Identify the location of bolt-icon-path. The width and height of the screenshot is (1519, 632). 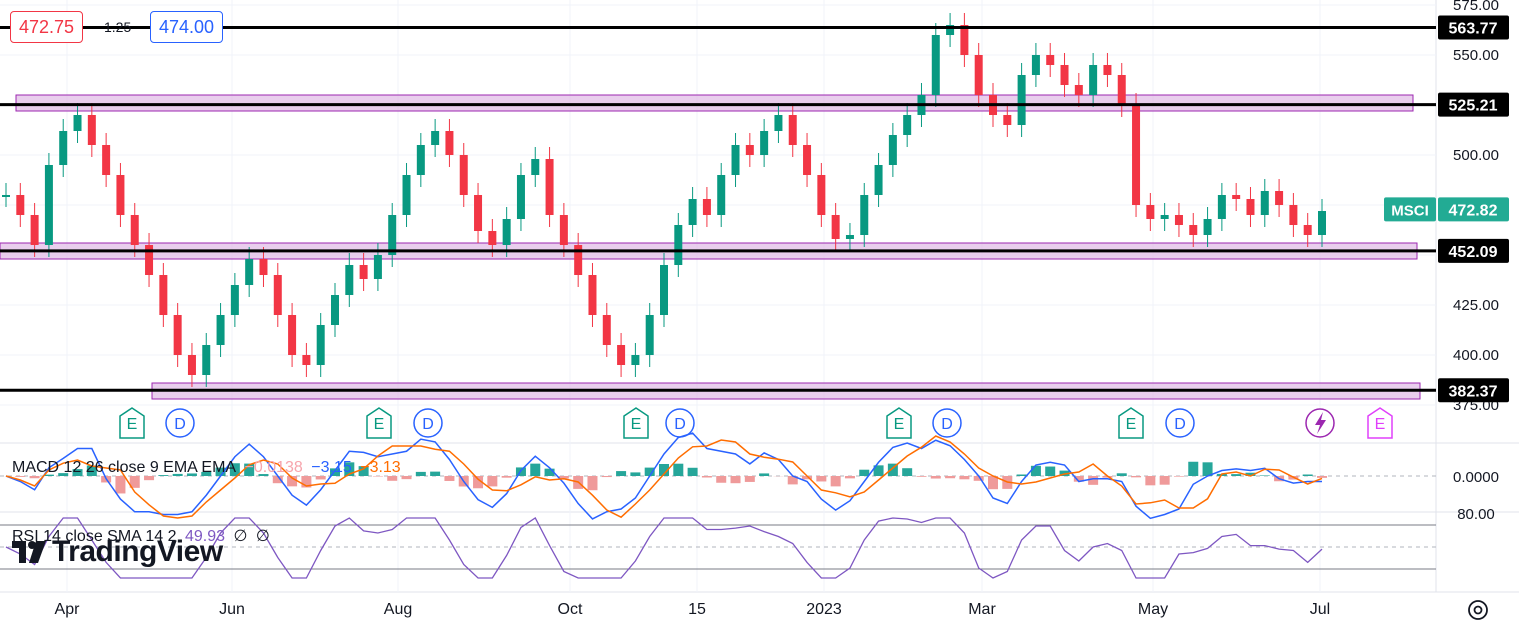
(1320, 423).